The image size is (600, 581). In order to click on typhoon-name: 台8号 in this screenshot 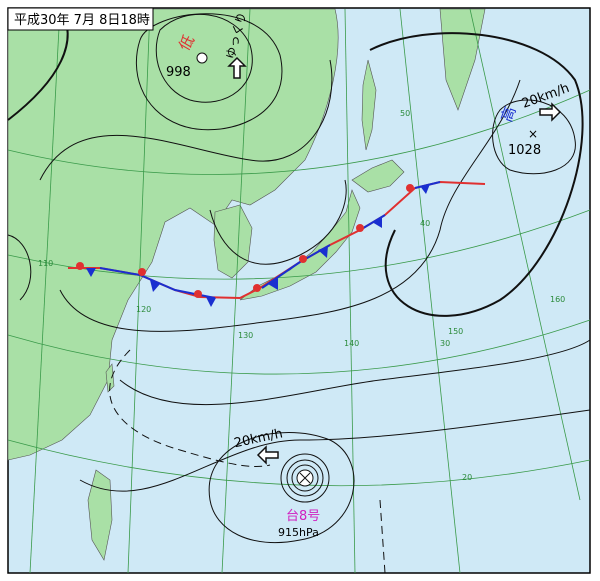, I will do `click(303, 516)`.